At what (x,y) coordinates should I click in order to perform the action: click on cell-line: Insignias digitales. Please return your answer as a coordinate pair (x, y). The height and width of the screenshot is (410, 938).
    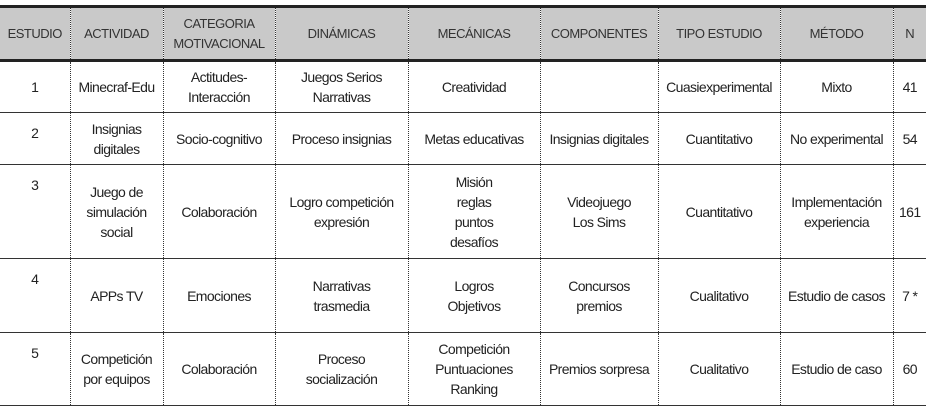
    Looking at the image, I should click on (599, 138).